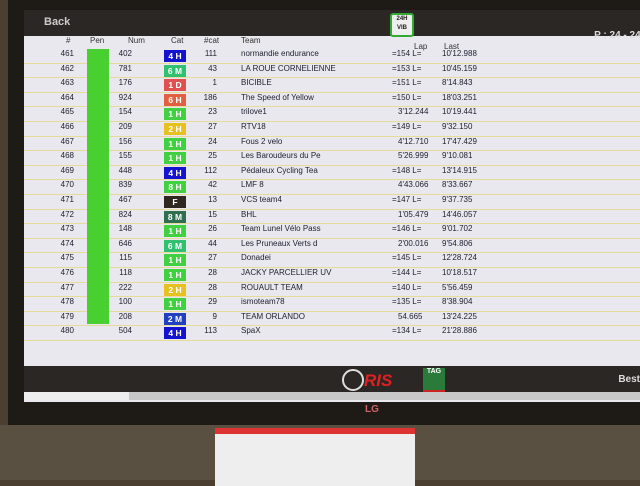 This screenshot has height=486, width=640. What do you see at coordinates (332, 129) in the screenshot?
I see `table-row: 466 209 2 H 27 RTV18 =149 L= 9'32.150` at bounding box center [332, 129].